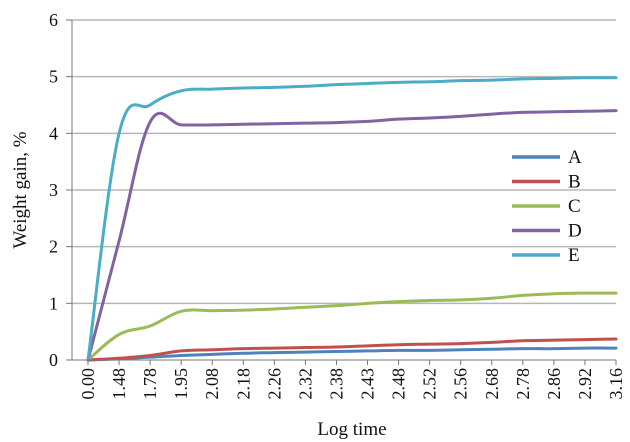 The image size is (630, 442). Describe the element at coordinates (336, 384) in the screenshot. I see `x-tick-label: 2.38` at that location.